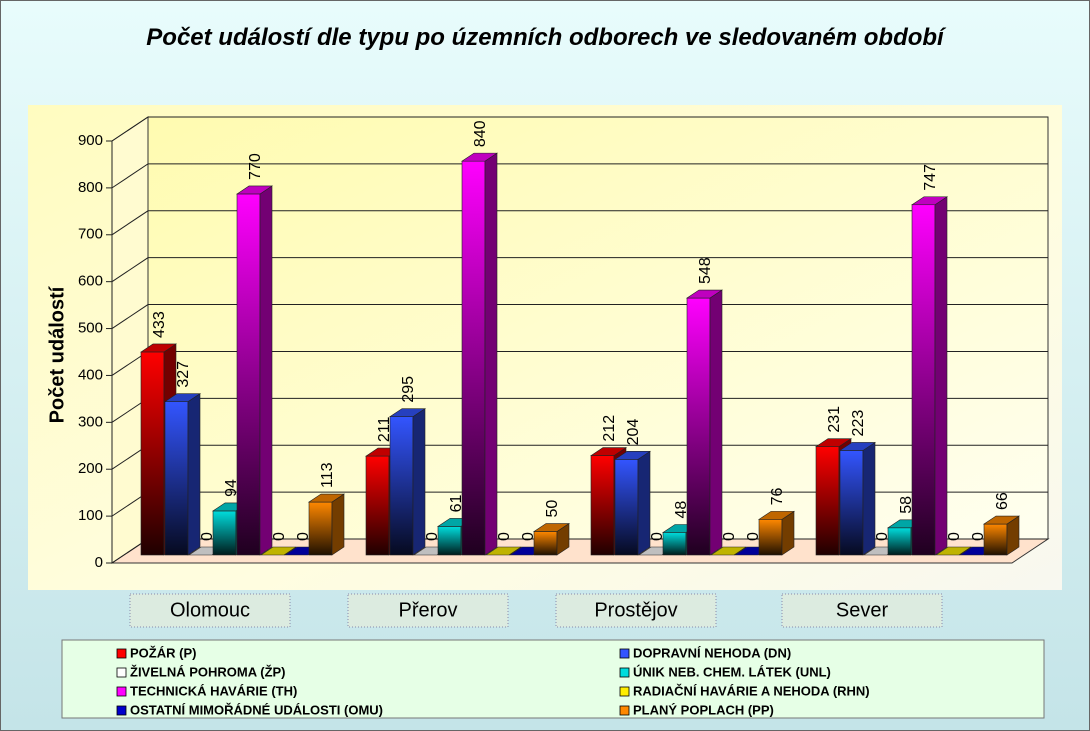 The height and width of the screenshot is (731, 1090). I want to click on legend-label: ÚNIK NEB. CHEM. LÁTEK (UNL), so click(732, 671).